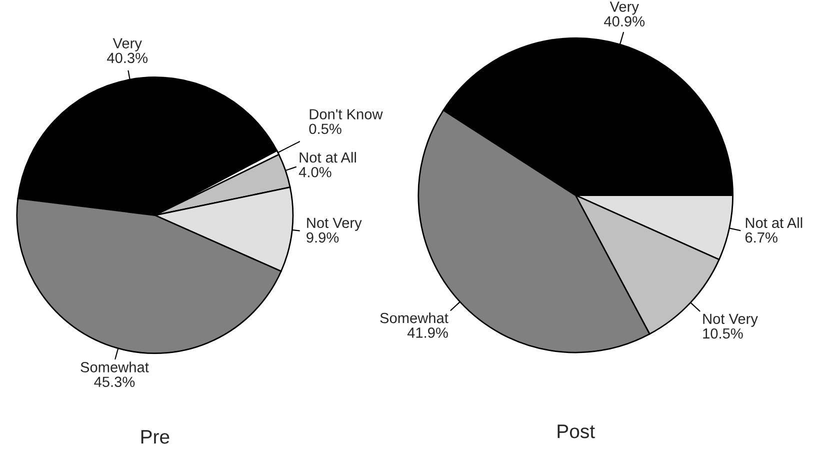 This screenshot has height=465, width=833. Describe the element at coordinates (346, 114) in the screenshot. I see `slice-label: Don't Know` at that location.